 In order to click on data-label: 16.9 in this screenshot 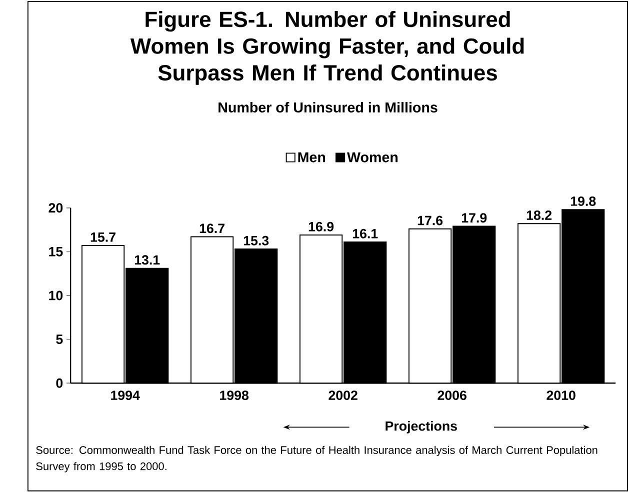, I will do `click(321, 227)`.